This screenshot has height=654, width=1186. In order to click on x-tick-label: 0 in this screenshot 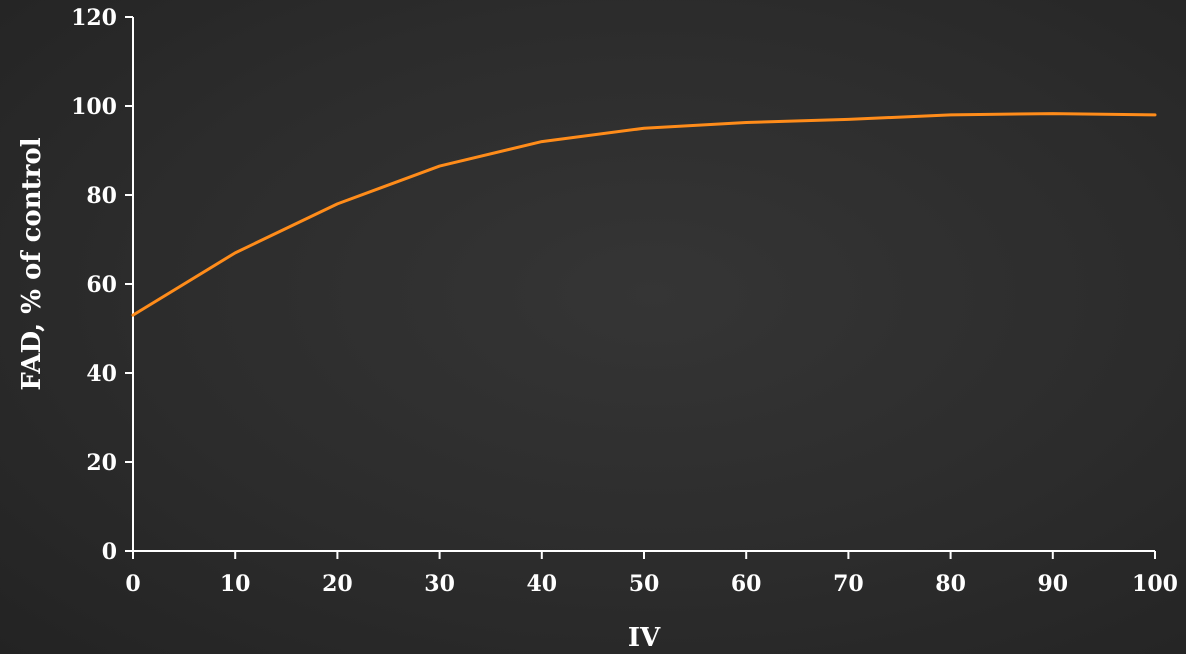, I will do `click(132, 584)`.